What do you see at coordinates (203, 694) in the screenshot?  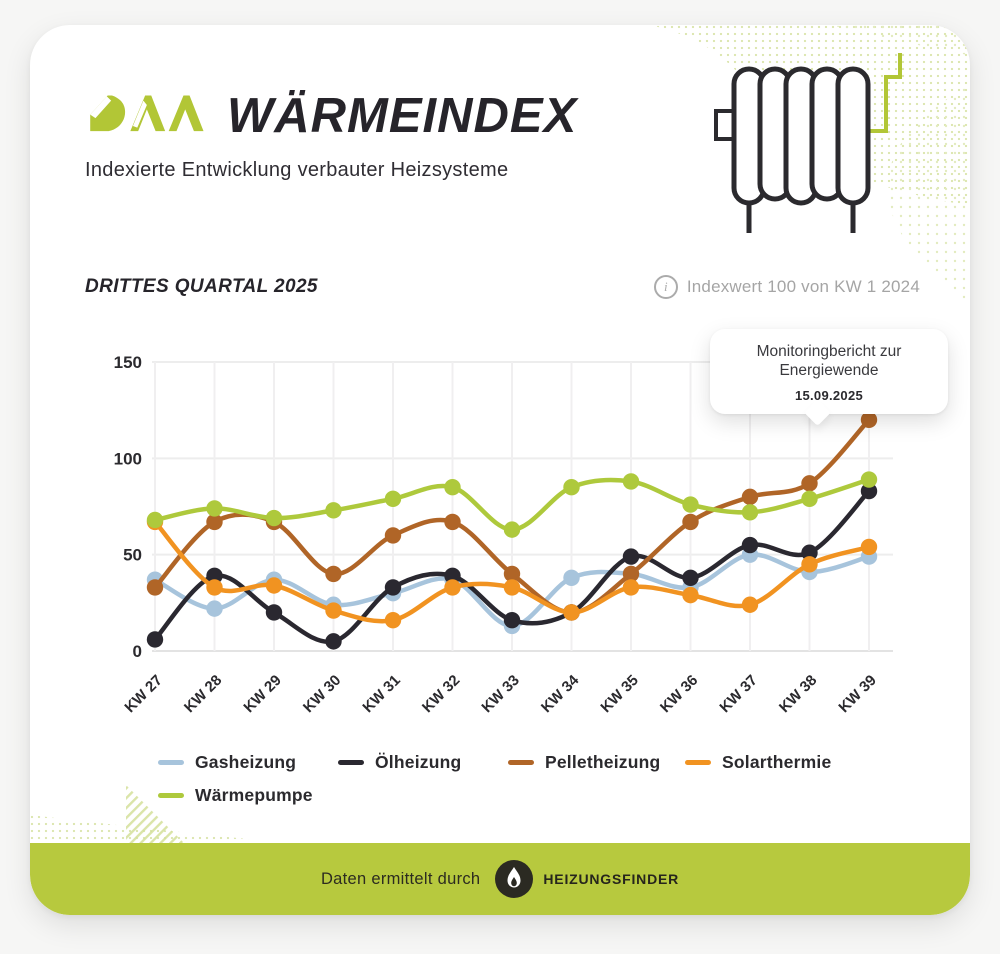 I see `x-tick-label: KW 28` at bounding box center [203, 694].